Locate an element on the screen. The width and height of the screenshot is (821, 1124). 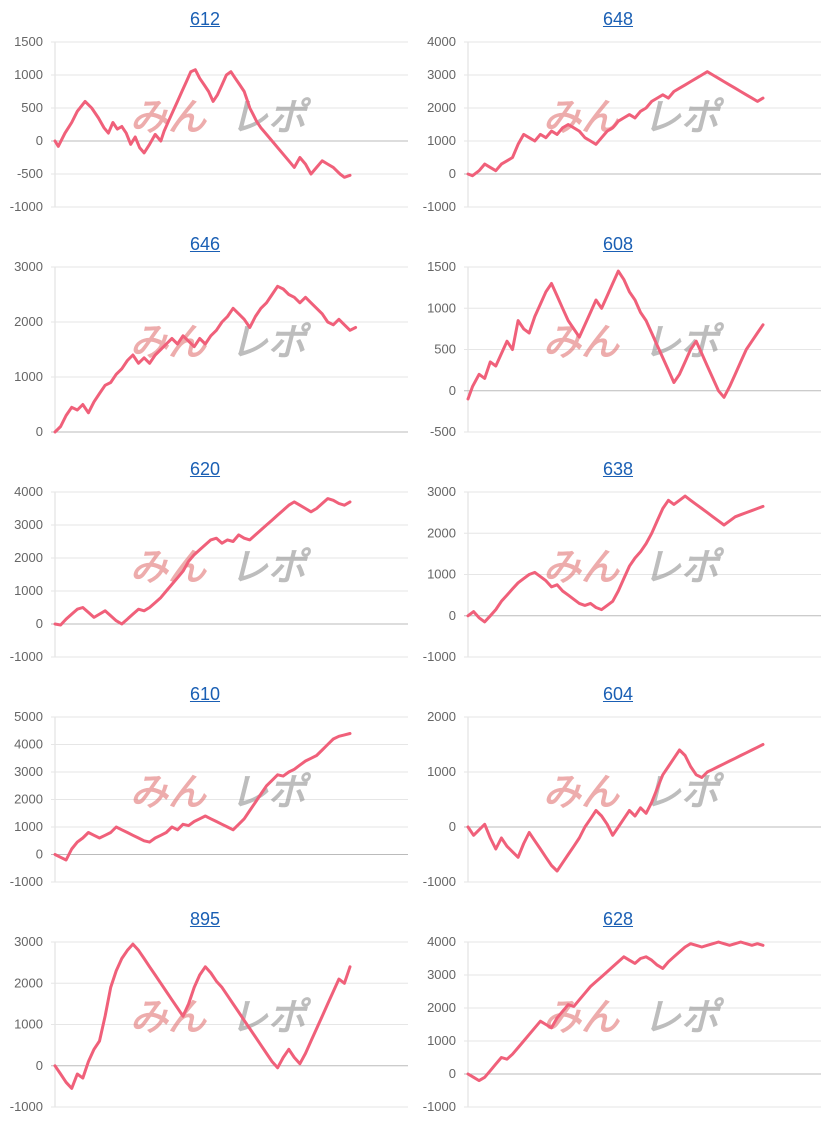
chart-panel-5: 638 3000 2000 1000 0 -1000 みん レポ is located at coordinates (617, 562).